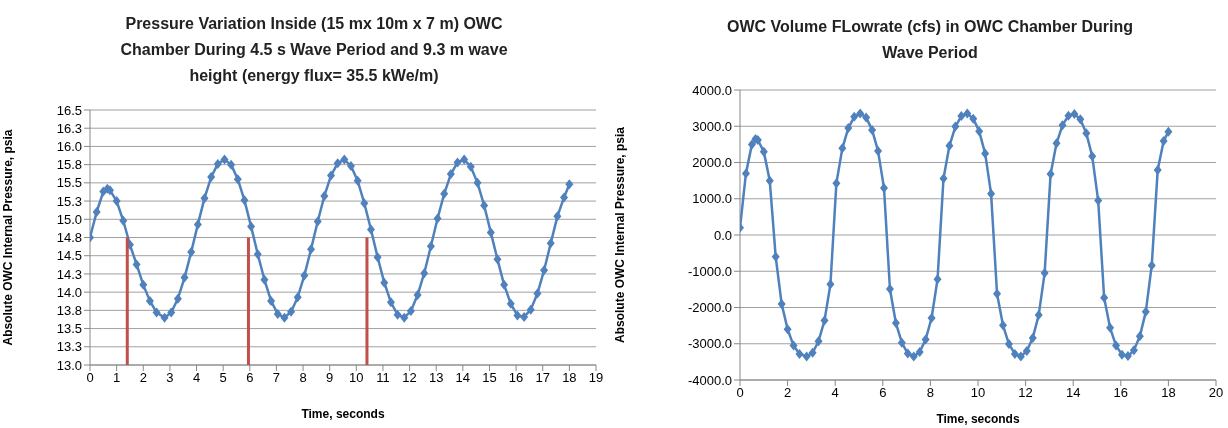 This screenshot has width=1228, height=428. What do you see at coordinates (330, 378) in the screenshot?
I see `x-tick-label: 9` at bounding box center [330, 378].